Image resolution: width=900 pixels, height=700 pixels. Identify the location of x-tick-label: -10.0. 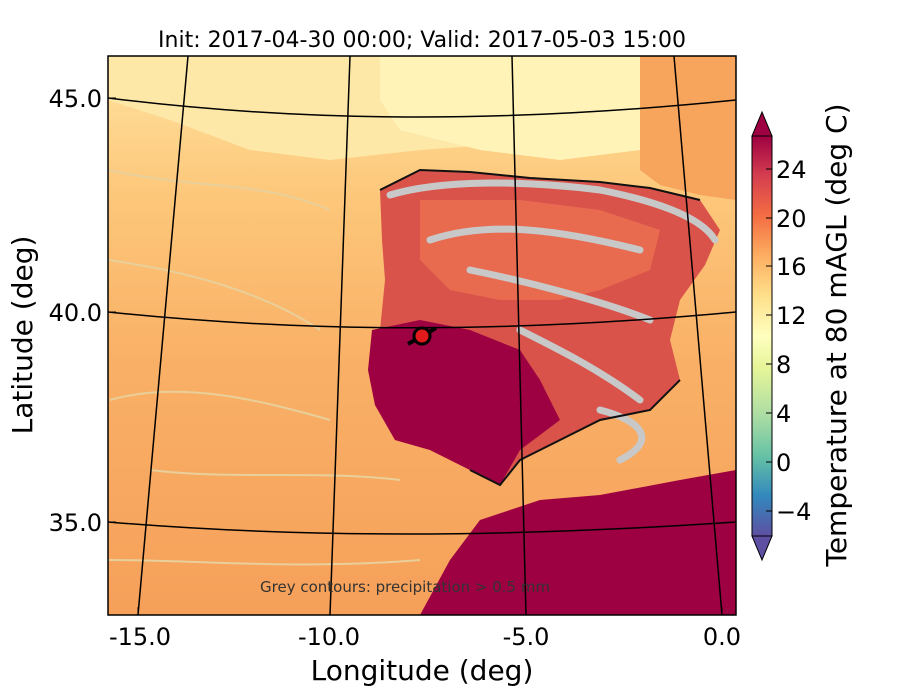
(329, 637).